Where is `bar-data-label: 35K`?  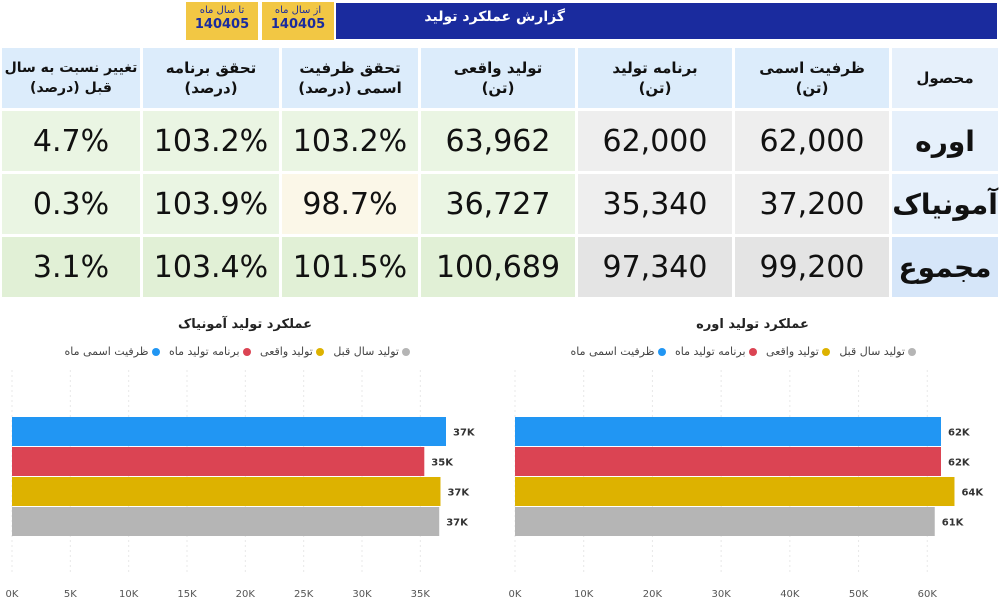
bar-data-label: 35K is located at coordinates (442, 463).